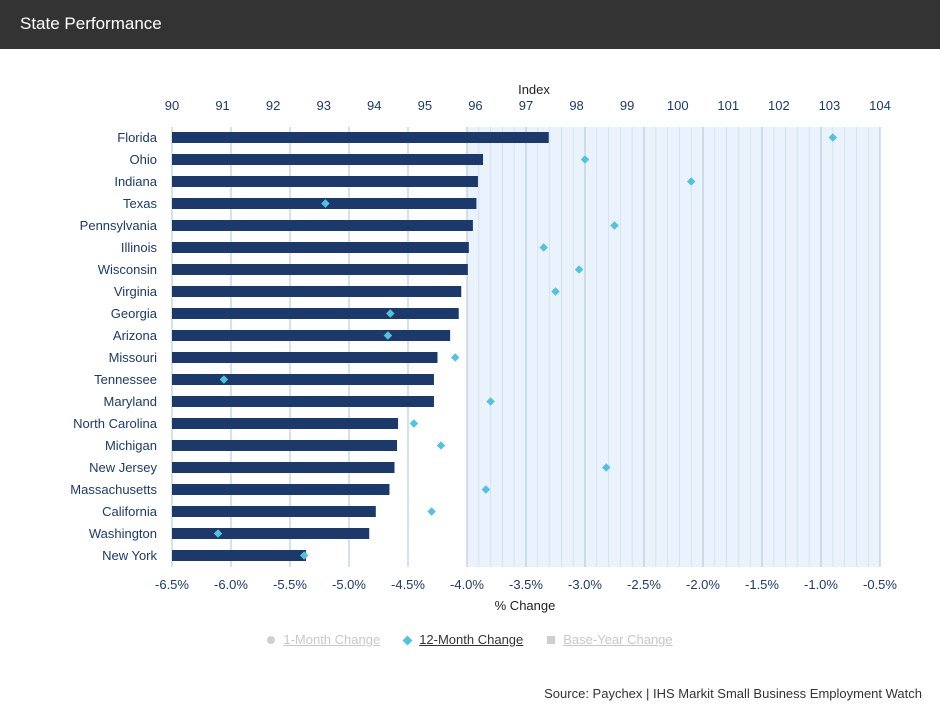  I want to click on legend-item-base-year-change: Base-Year Change, so click(610, 640).